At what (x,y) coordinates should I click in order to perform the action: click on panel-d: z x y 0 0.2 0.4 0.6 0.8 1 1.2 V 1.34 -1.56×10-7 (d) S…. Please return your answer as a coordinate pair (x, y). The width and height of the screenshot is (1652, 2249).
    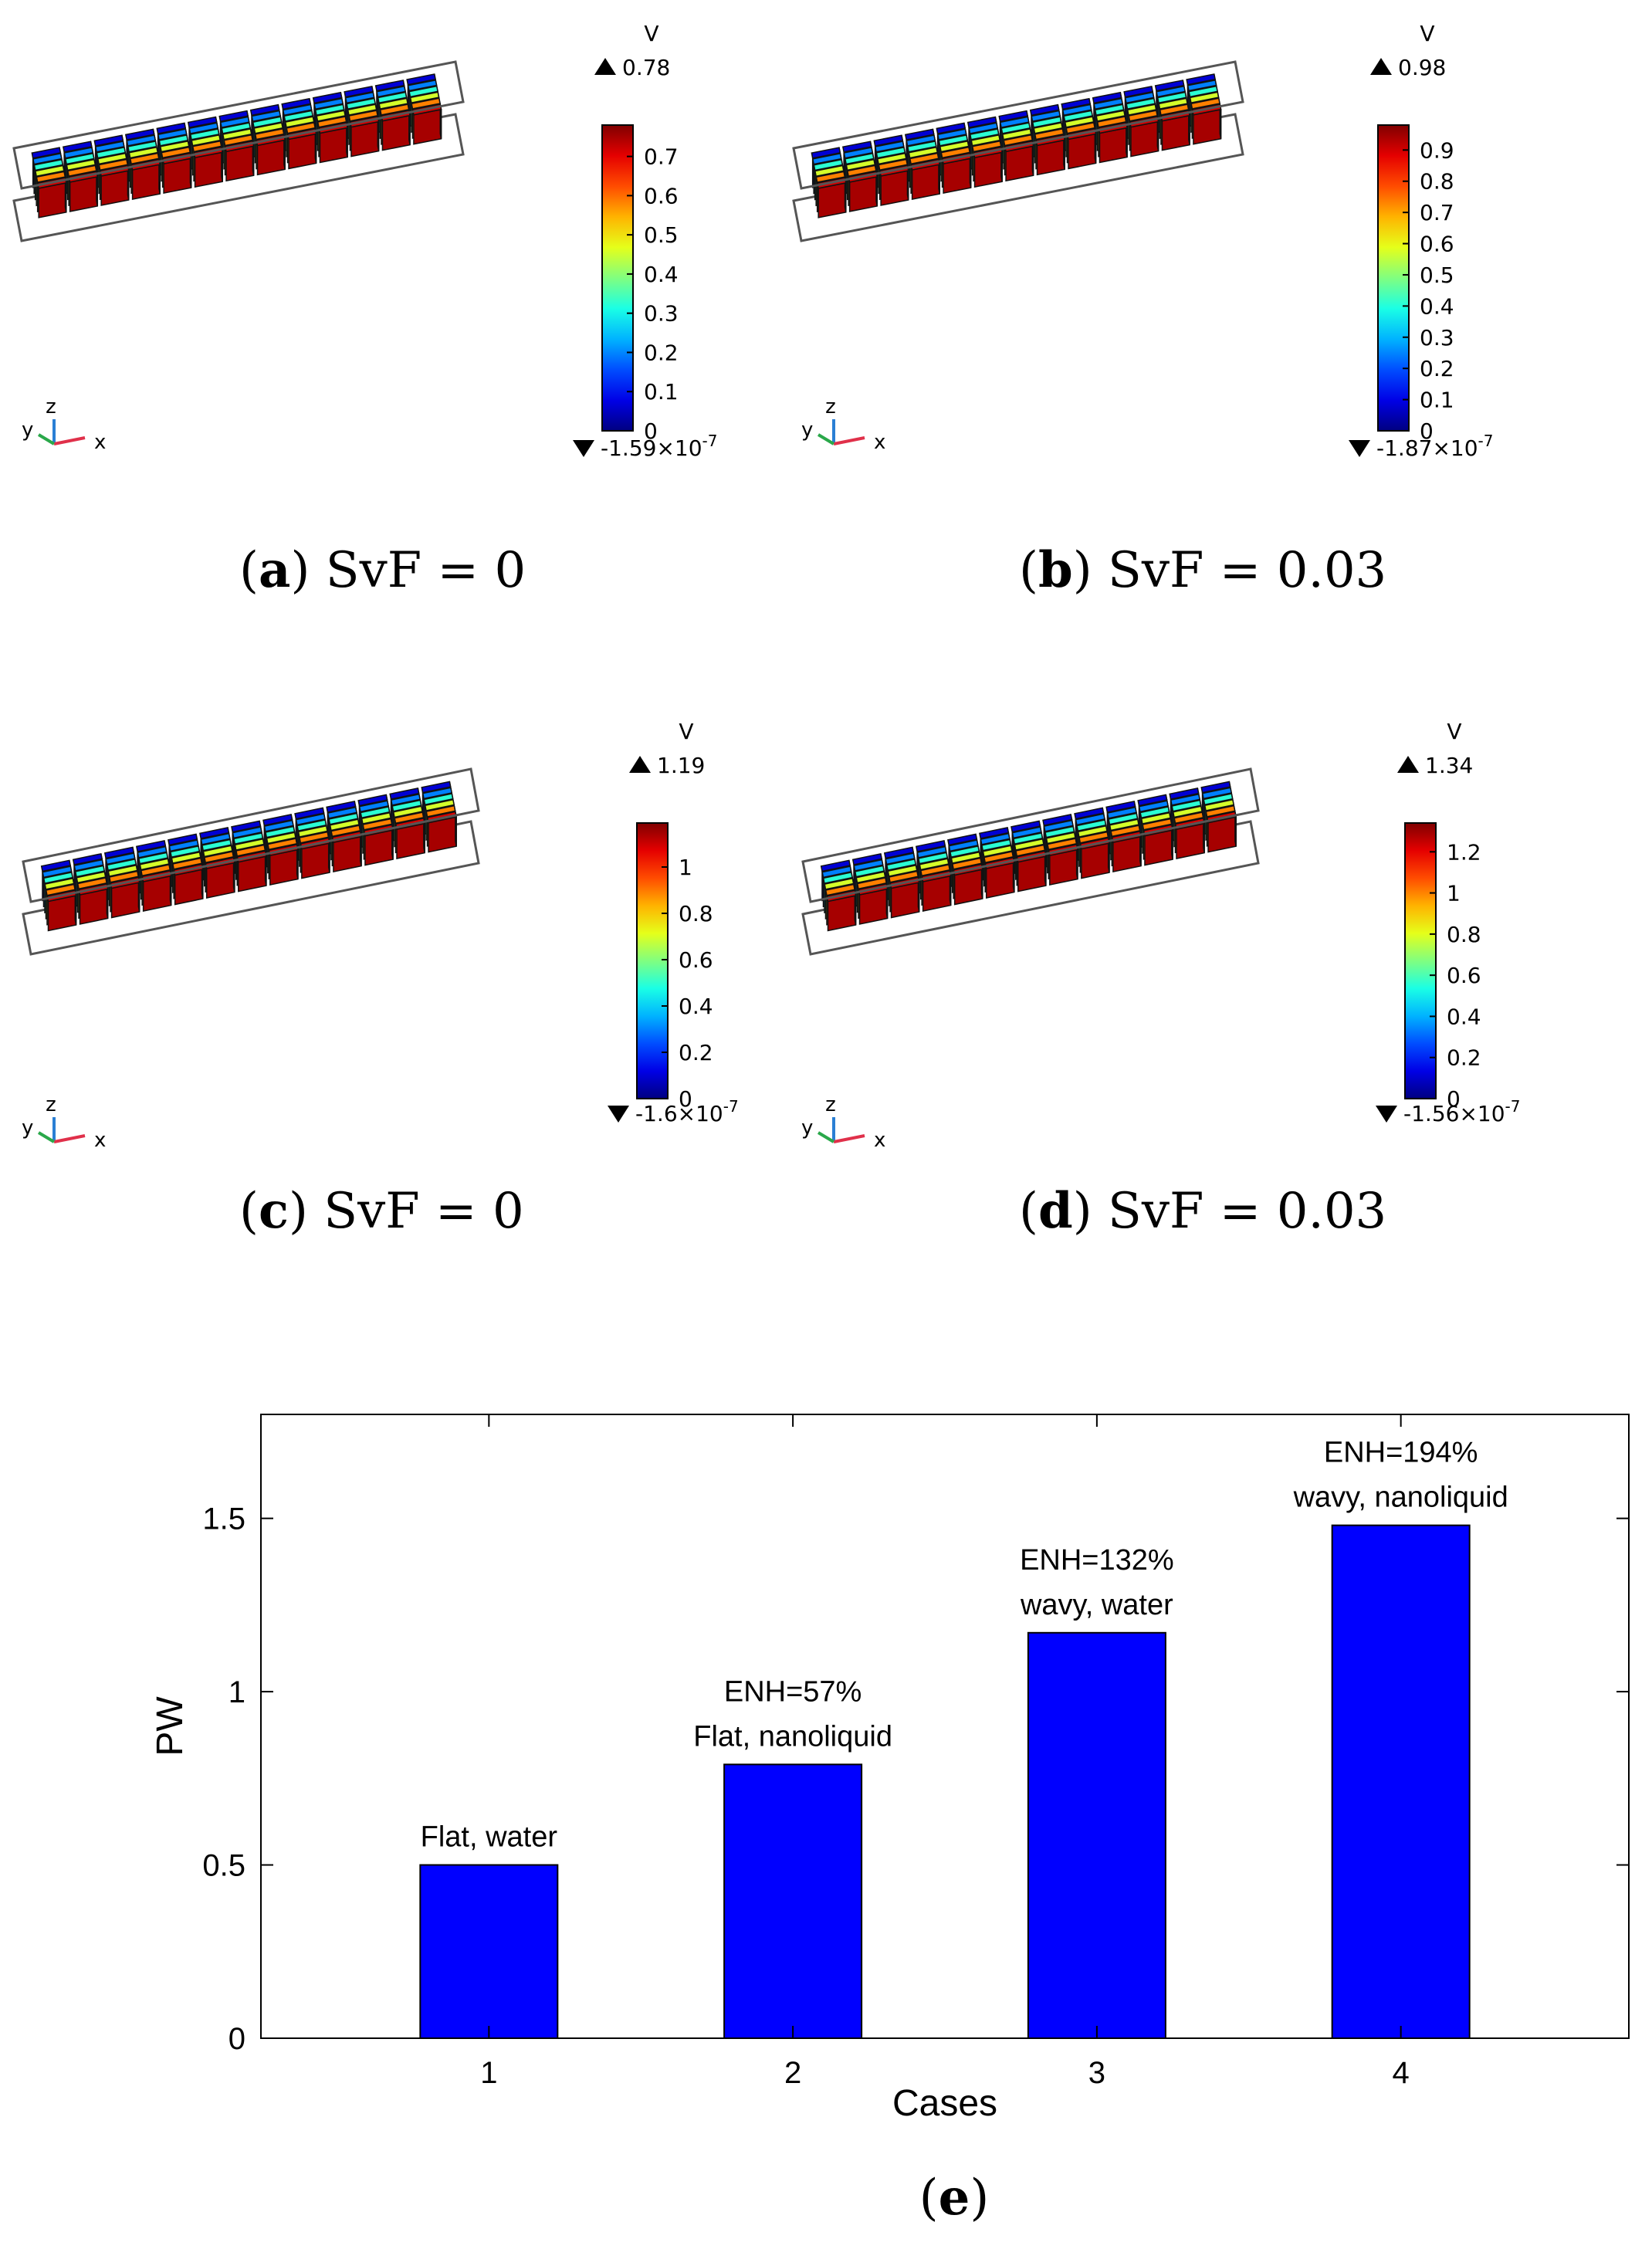
    Looking at the image, I should click on (1161, 979).